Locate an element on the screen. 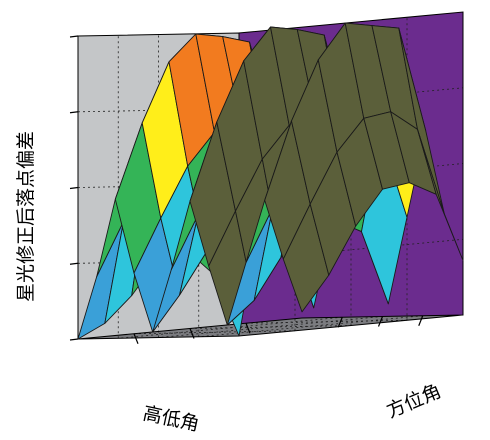 This screenshot has height=440, width=490. x-axis-label: 高低角 is located at coordinates (171, 418).